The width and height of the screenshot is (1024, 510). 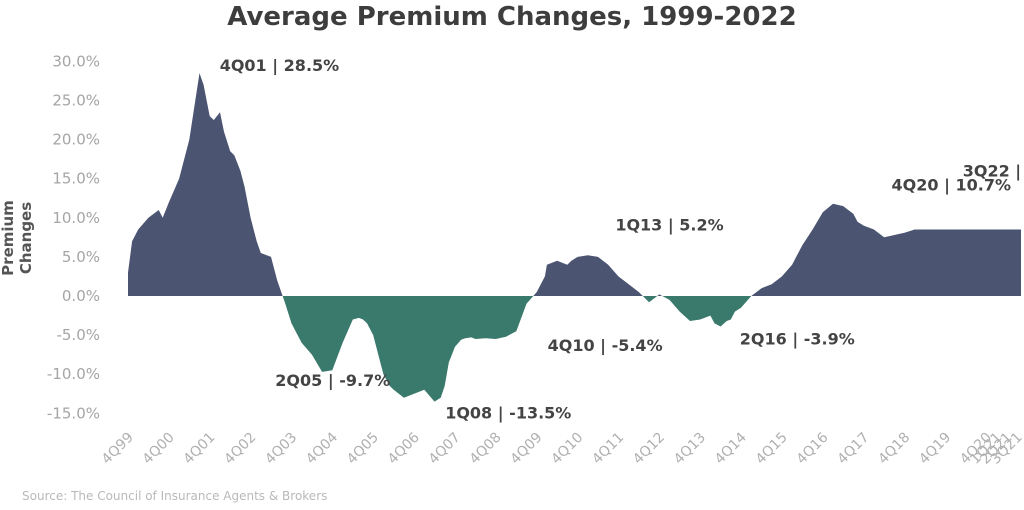 What do you see at coordinates (894, 448) in the screenshot?
I see `x-tick-label: 4Q18` at bounding box center [894, 448].